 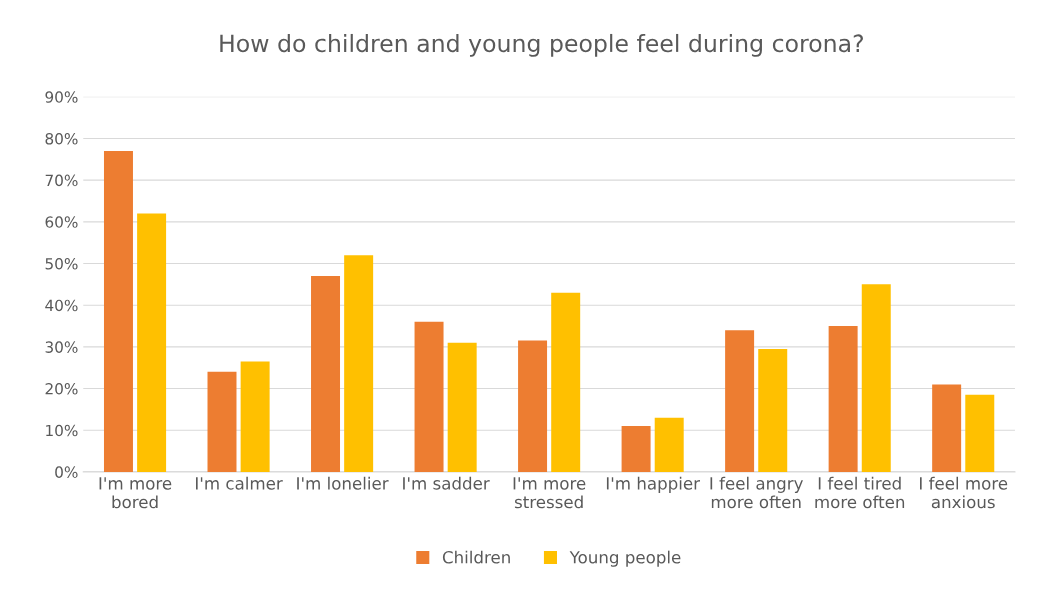 What do you see at coordinates (860, 492) in the screenshot?
I see `x-tick-label: I feel tired more often` at bounding box center [860, 492].